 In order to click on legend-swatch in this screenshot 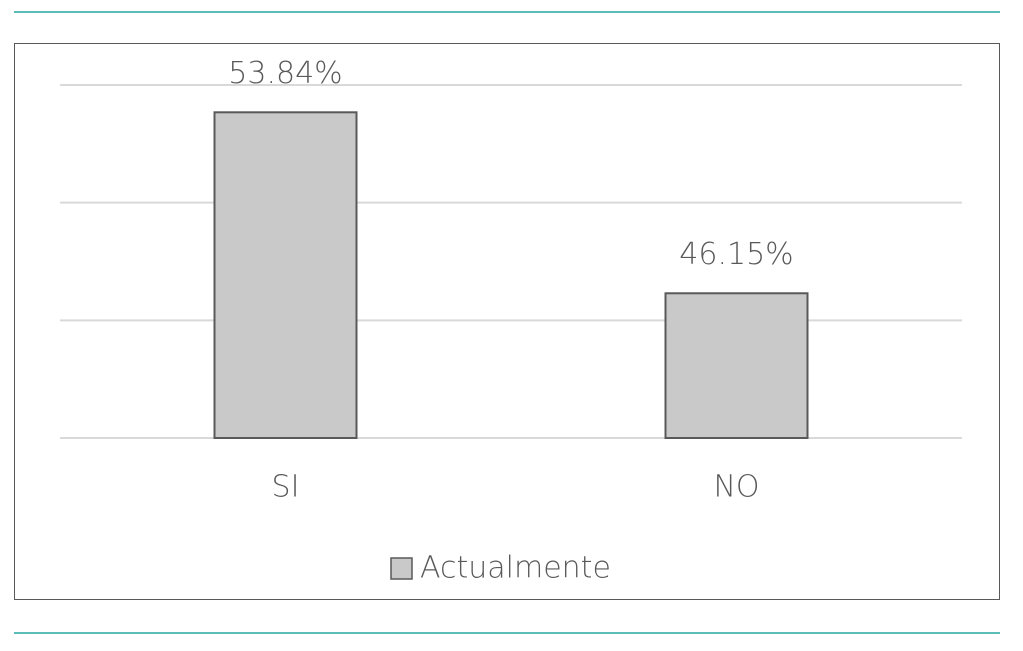, I will do `click(401, 568)`.